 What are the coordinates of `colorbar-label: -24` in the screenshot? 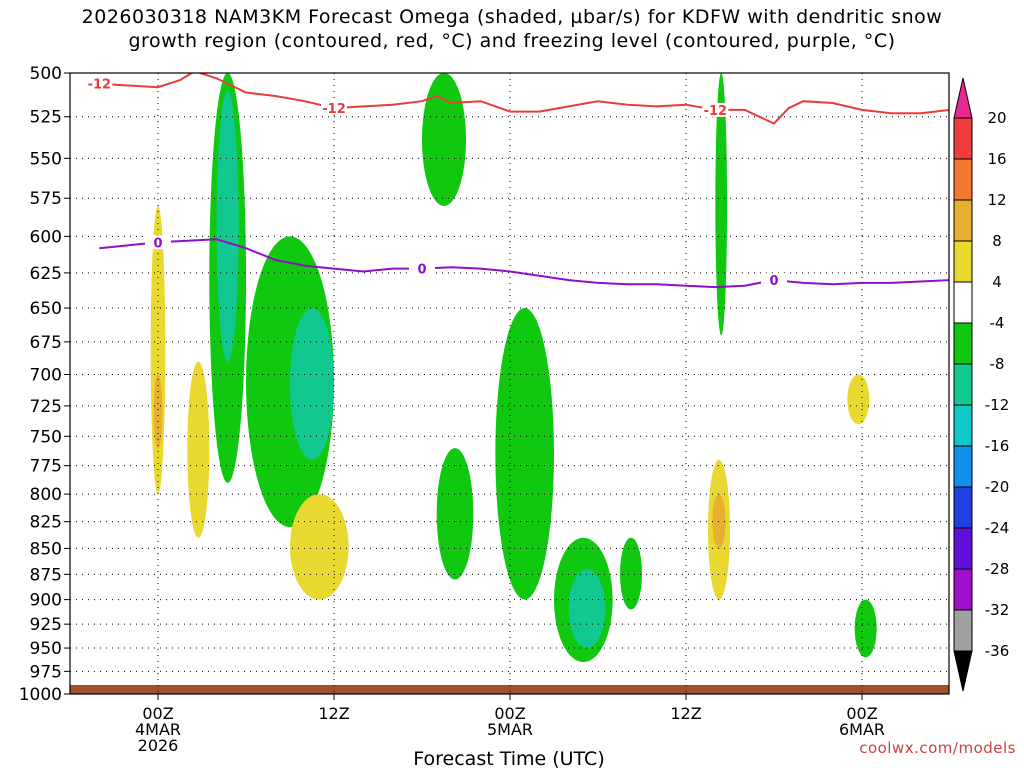 It's located at (997, 528).